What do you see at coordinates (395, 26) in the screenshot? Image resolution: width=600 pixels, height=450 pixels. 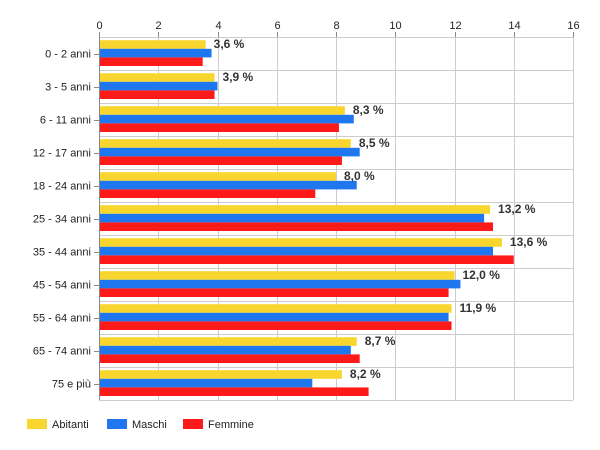 I see `x-tick-label: 10` at bounding box center [395, 26].